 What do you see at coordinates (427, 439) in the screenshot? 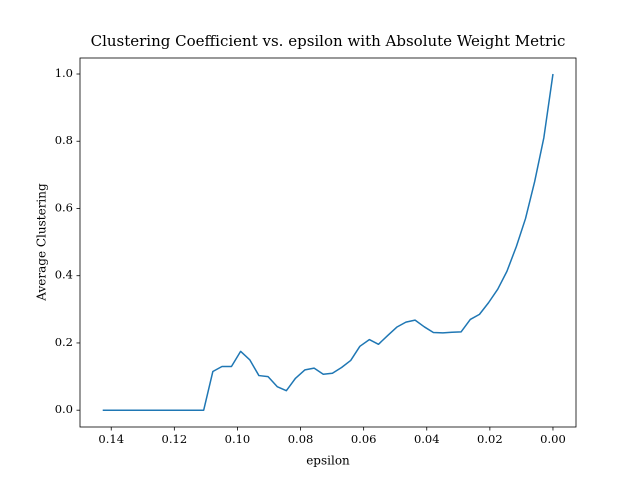
I see `x-tick-label: 0.04` at bounding box center [427, 439].